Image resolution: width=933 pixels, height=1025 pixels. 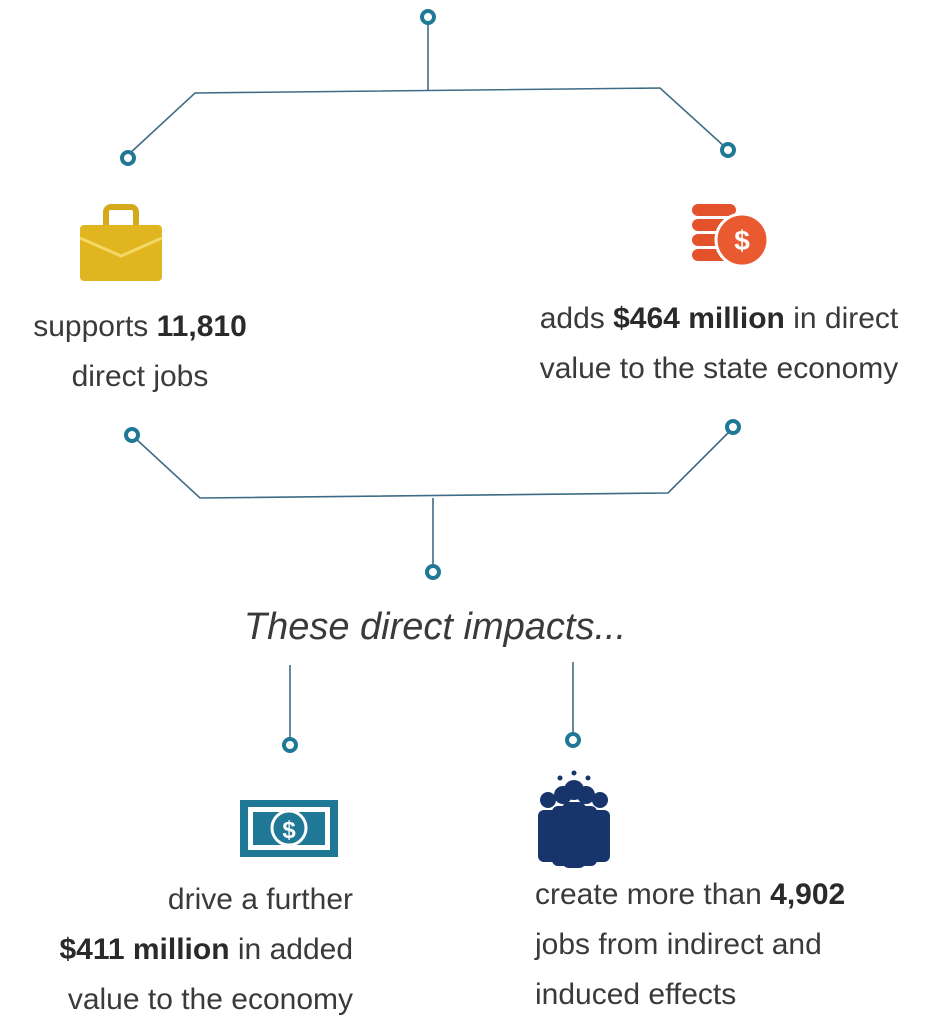 What do you see at coordinates (201, 326) in the screenshot?
I see `highlight-figure: 11,810` at bounding box center [201, 326].